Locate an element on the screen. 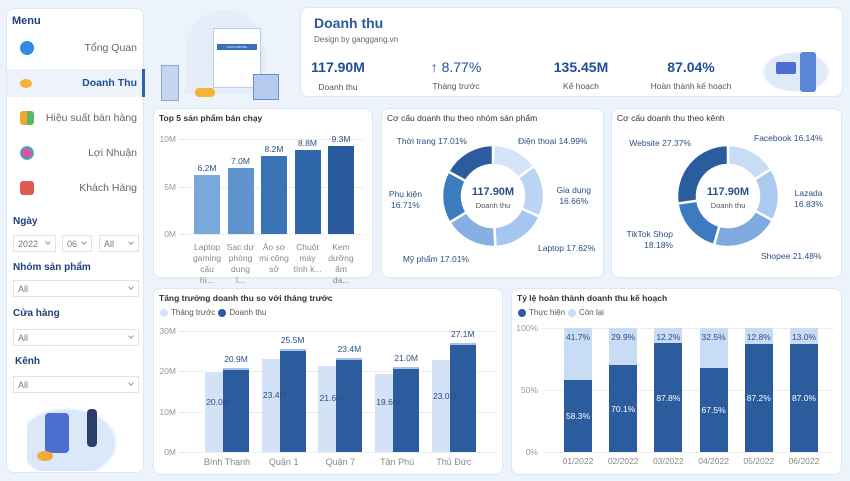 Image resolution: width=850 pixels, height=481 pixels. bar-value-label: 13.0% is located at coordinates (804, 337).